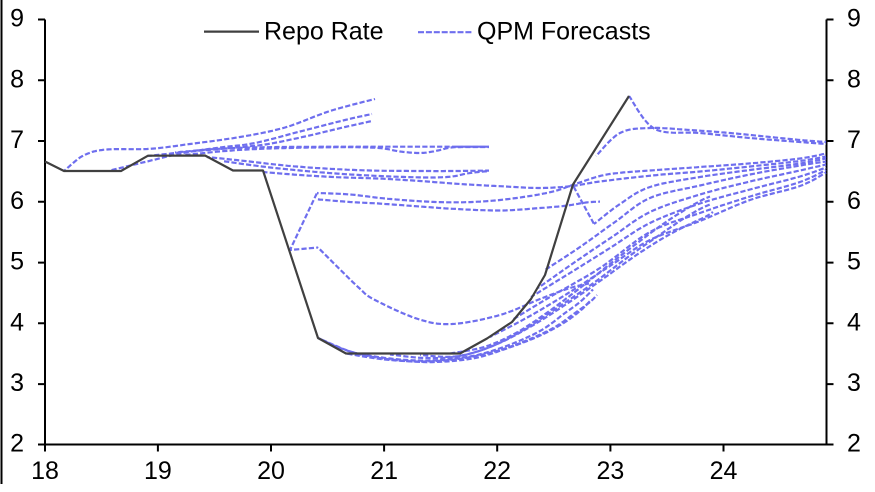  Describe the element at coordinates (324, 32) in the screenshot. I see `svg-text: Repo Rate` at that location.